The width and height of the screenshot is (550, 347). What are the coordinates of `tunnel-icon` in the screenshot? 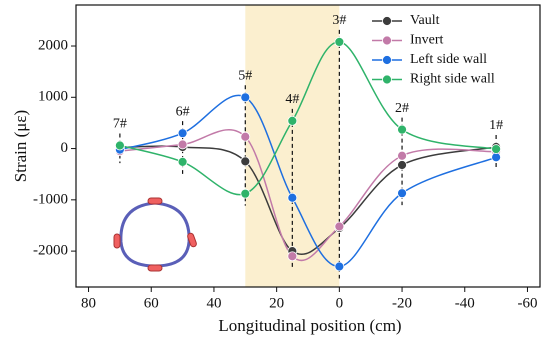 It's located at (155, 234).